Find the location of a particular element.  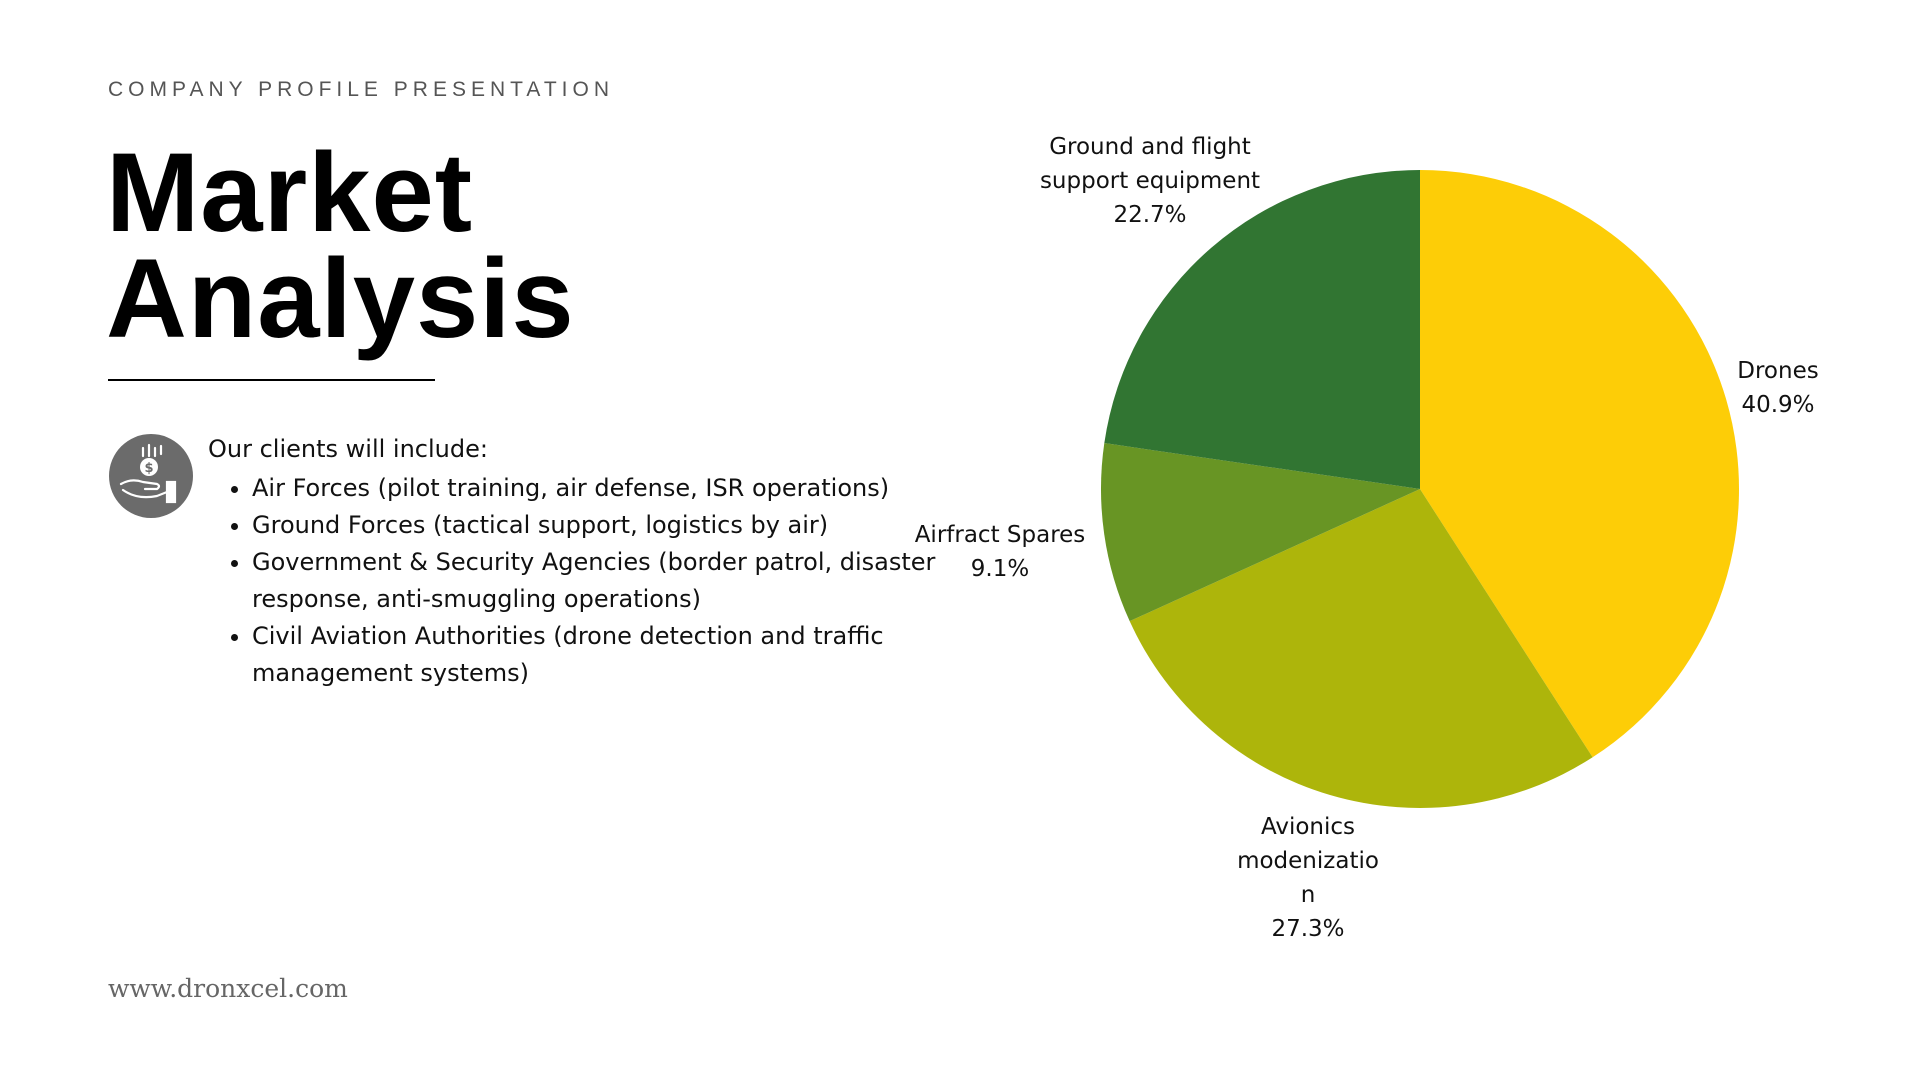

slice-label: Airfract Spares is located at coordinates (1000, 535).